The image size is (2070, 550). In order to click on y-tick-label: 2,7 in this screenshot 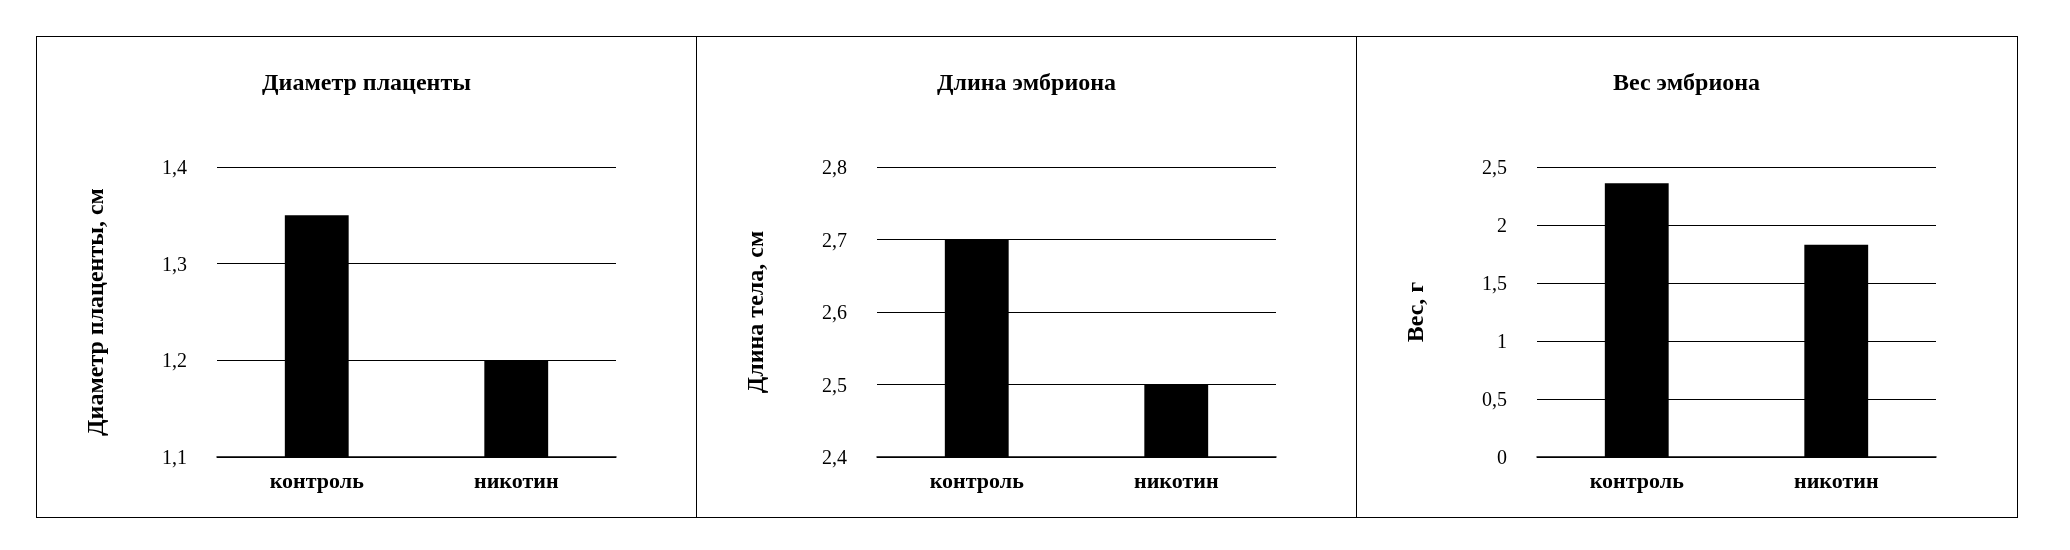, I will do `click(834, 239)`.